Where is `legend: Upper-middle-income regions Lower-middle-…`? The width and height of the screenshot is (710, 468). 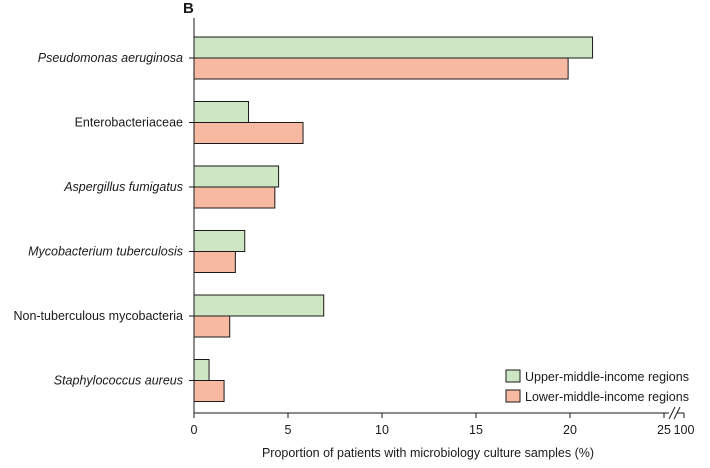 legend: Upper-middle-income regions Lower-middle-… is located at coordinates (597, 386).